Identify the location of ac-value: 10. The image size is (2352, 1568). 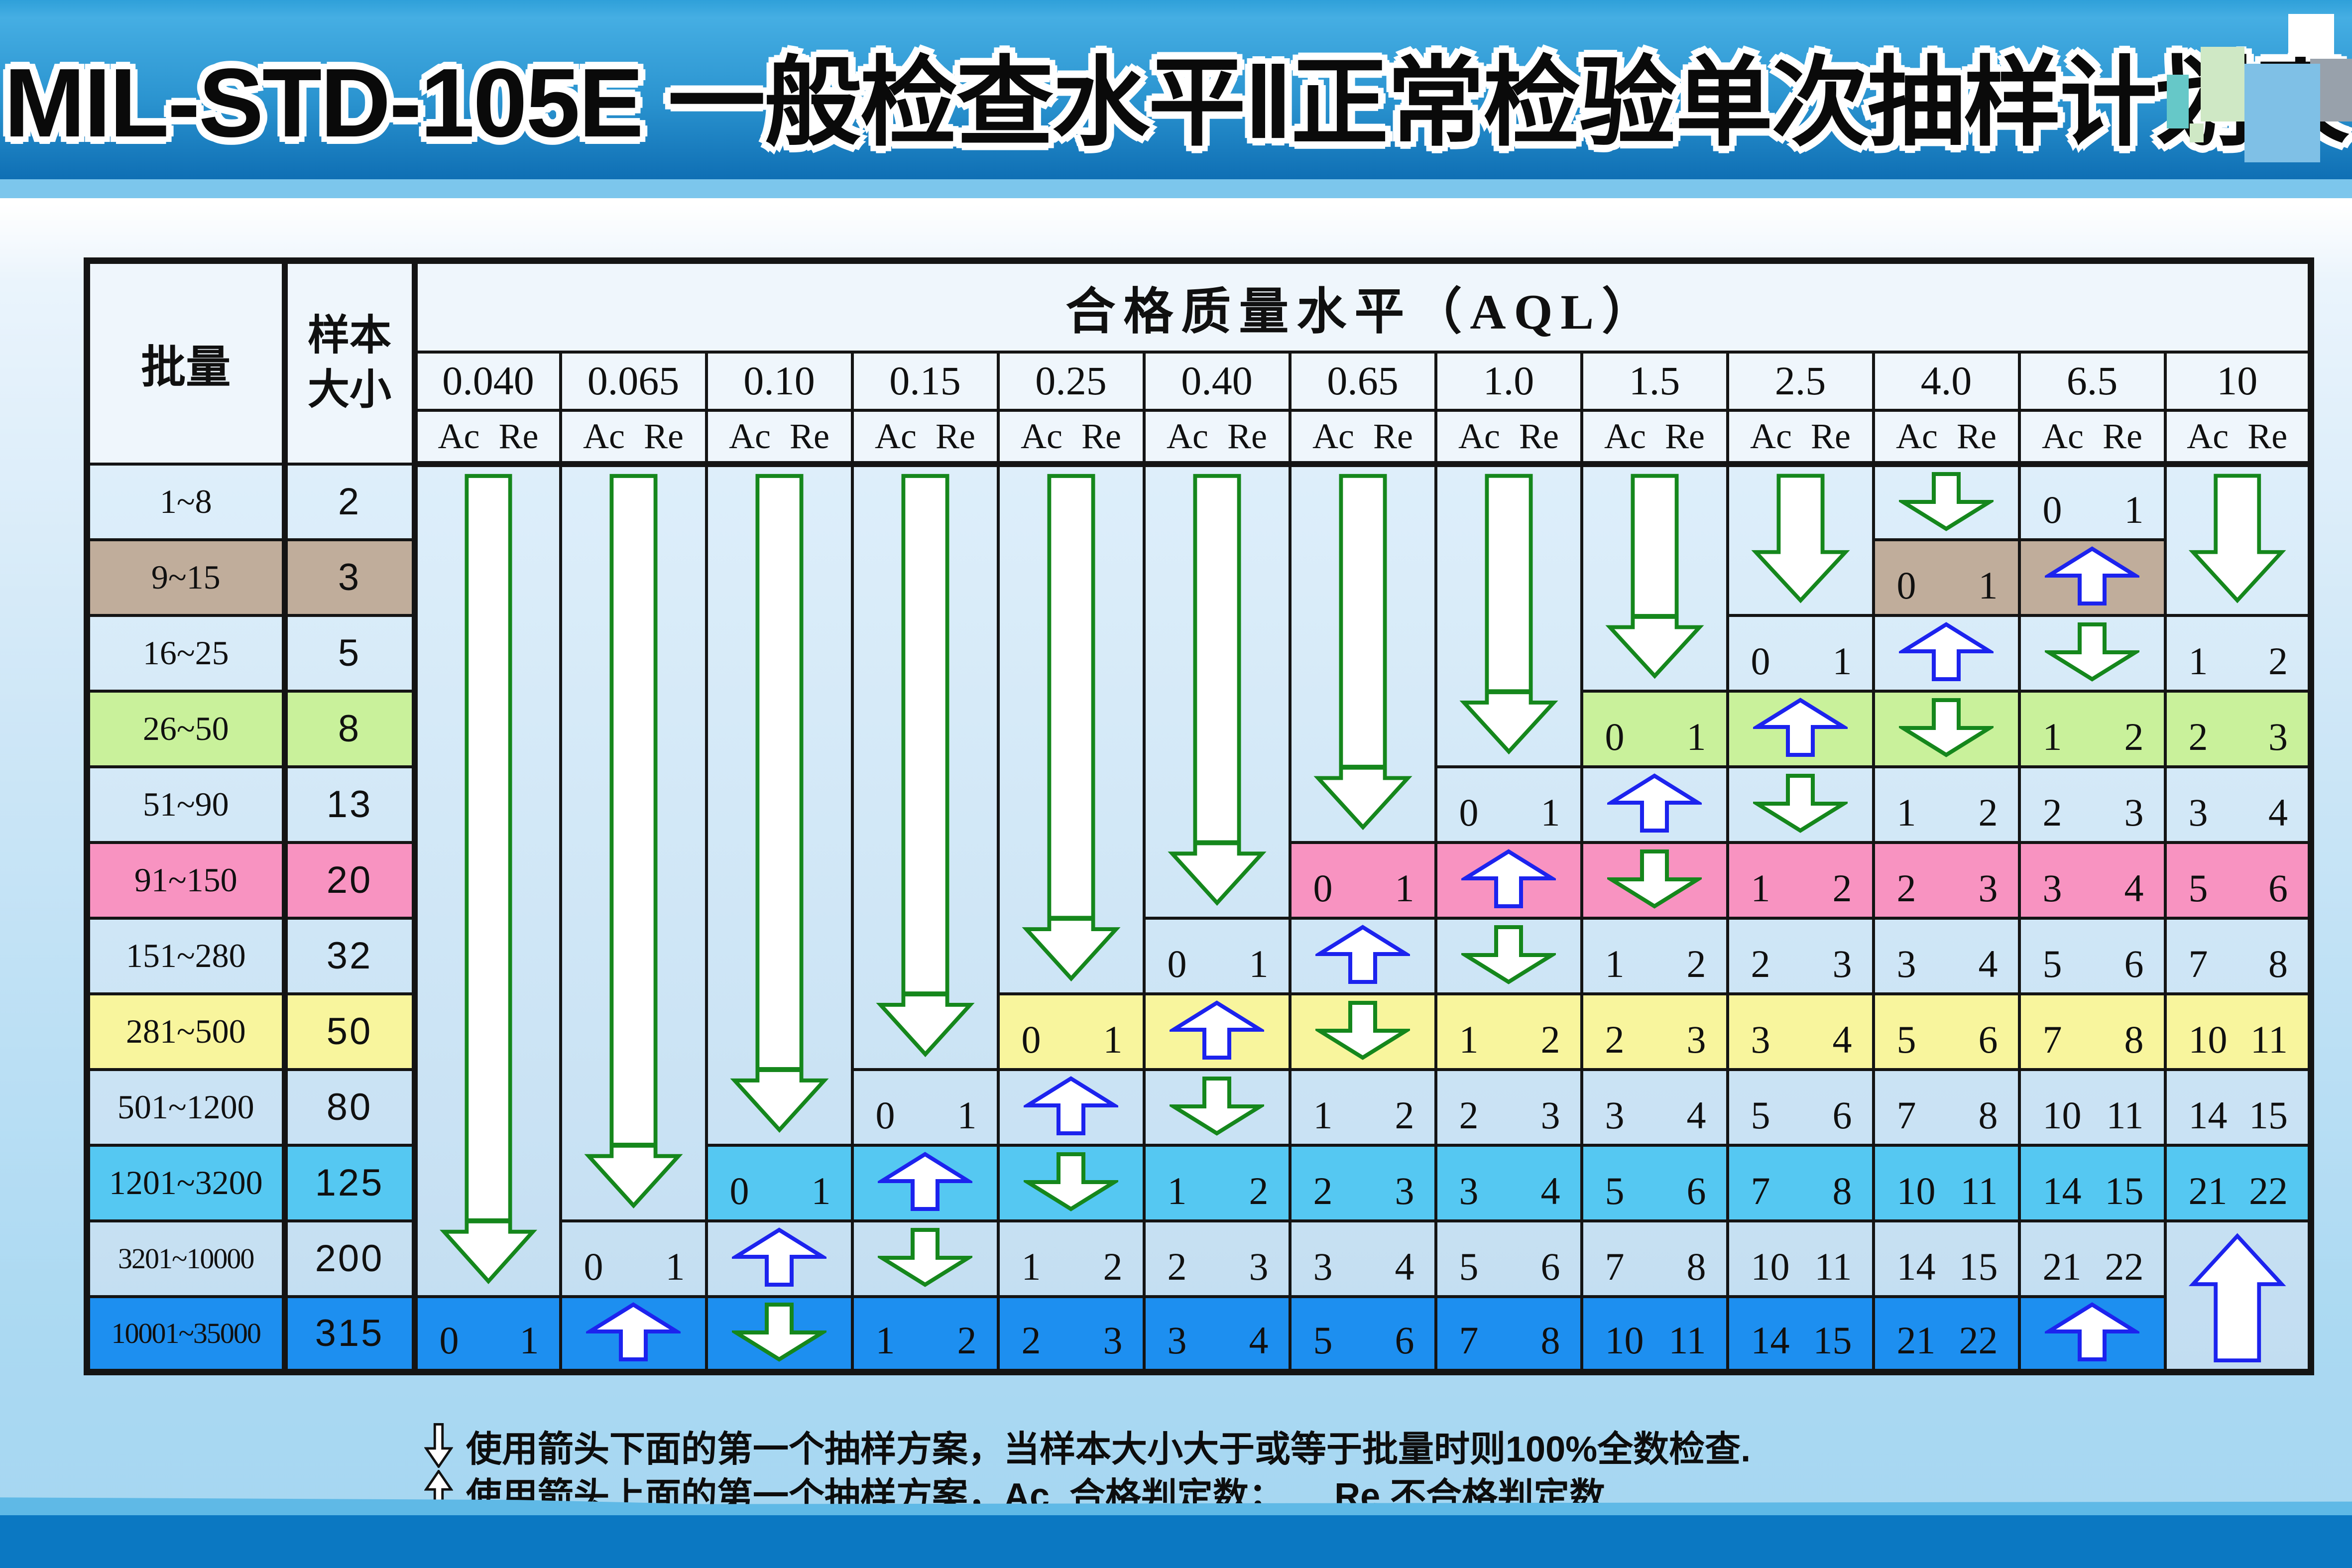
(1770, 1266).